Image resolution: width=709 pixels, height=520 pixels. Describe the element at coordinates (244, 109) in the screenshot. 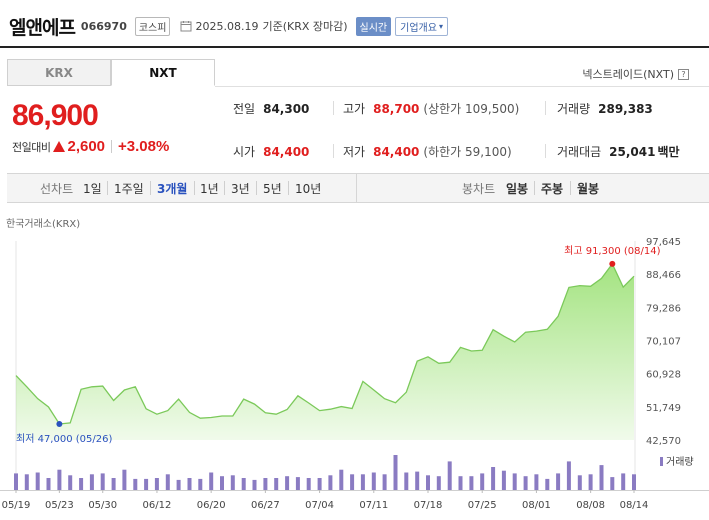

I see `quote-label: 전일` at that location.